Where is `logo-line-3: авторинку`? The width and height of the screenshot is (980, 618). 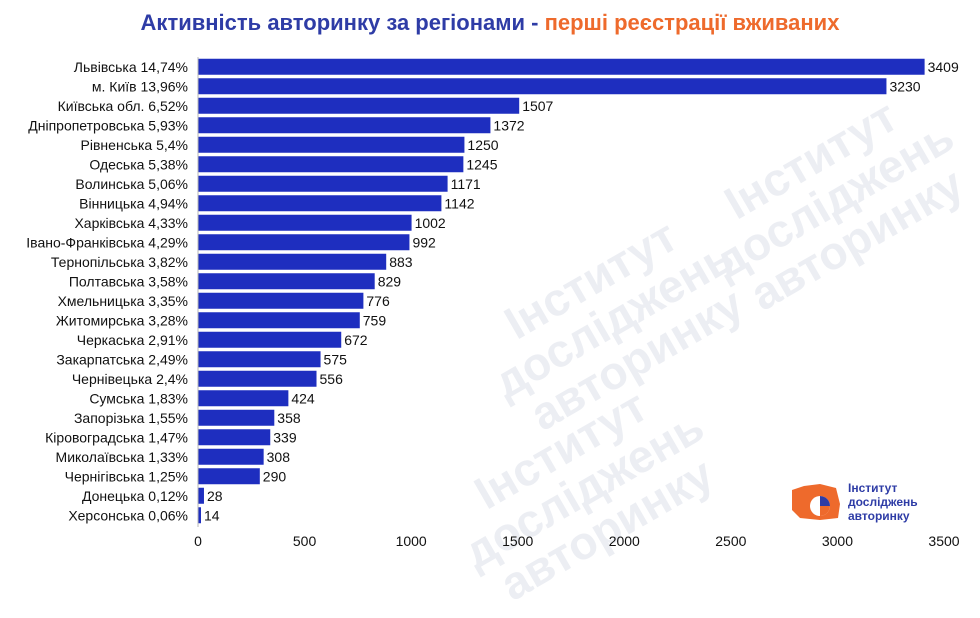
logo-line-3: авторинку is located at coordinates (879, 516).